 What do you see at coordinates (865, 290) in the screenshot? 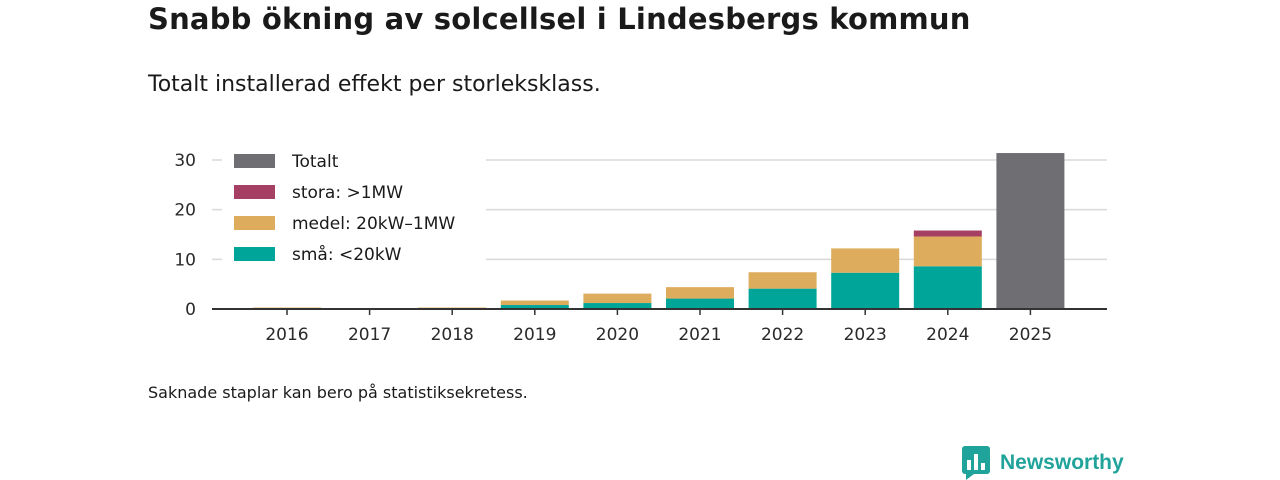
I see `bar-sma-2023` at bounding box center [865, 290].